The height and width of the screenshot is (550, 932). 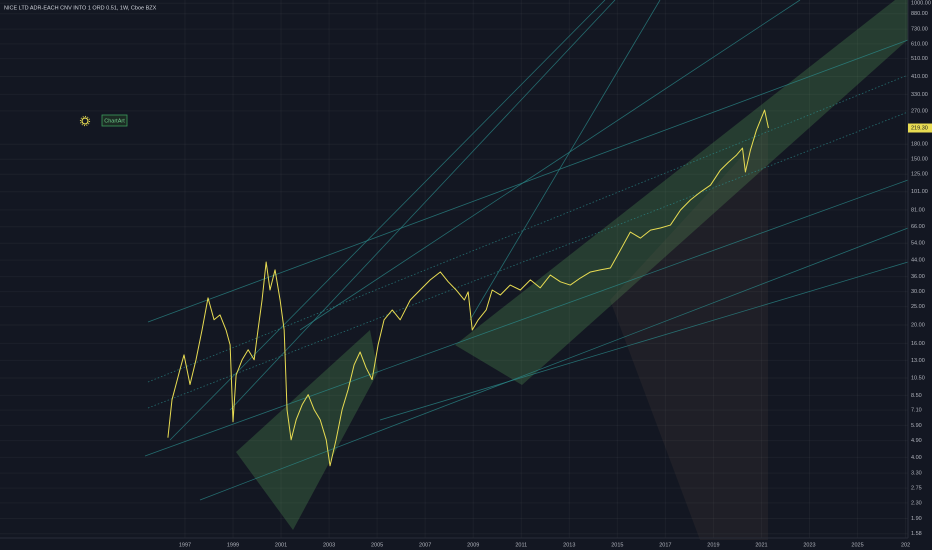 What do you see at coordinates (919, 145) in the screenshot?
I see `y-tick-label: 180.00` at bounding box center [919, 145].